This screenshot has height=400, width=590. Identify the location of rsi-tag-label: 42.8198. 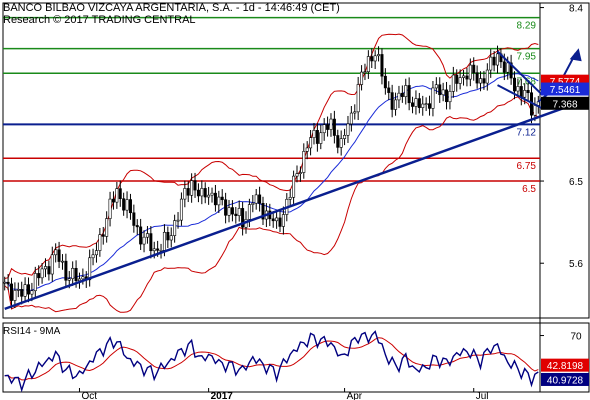
(565, 366).